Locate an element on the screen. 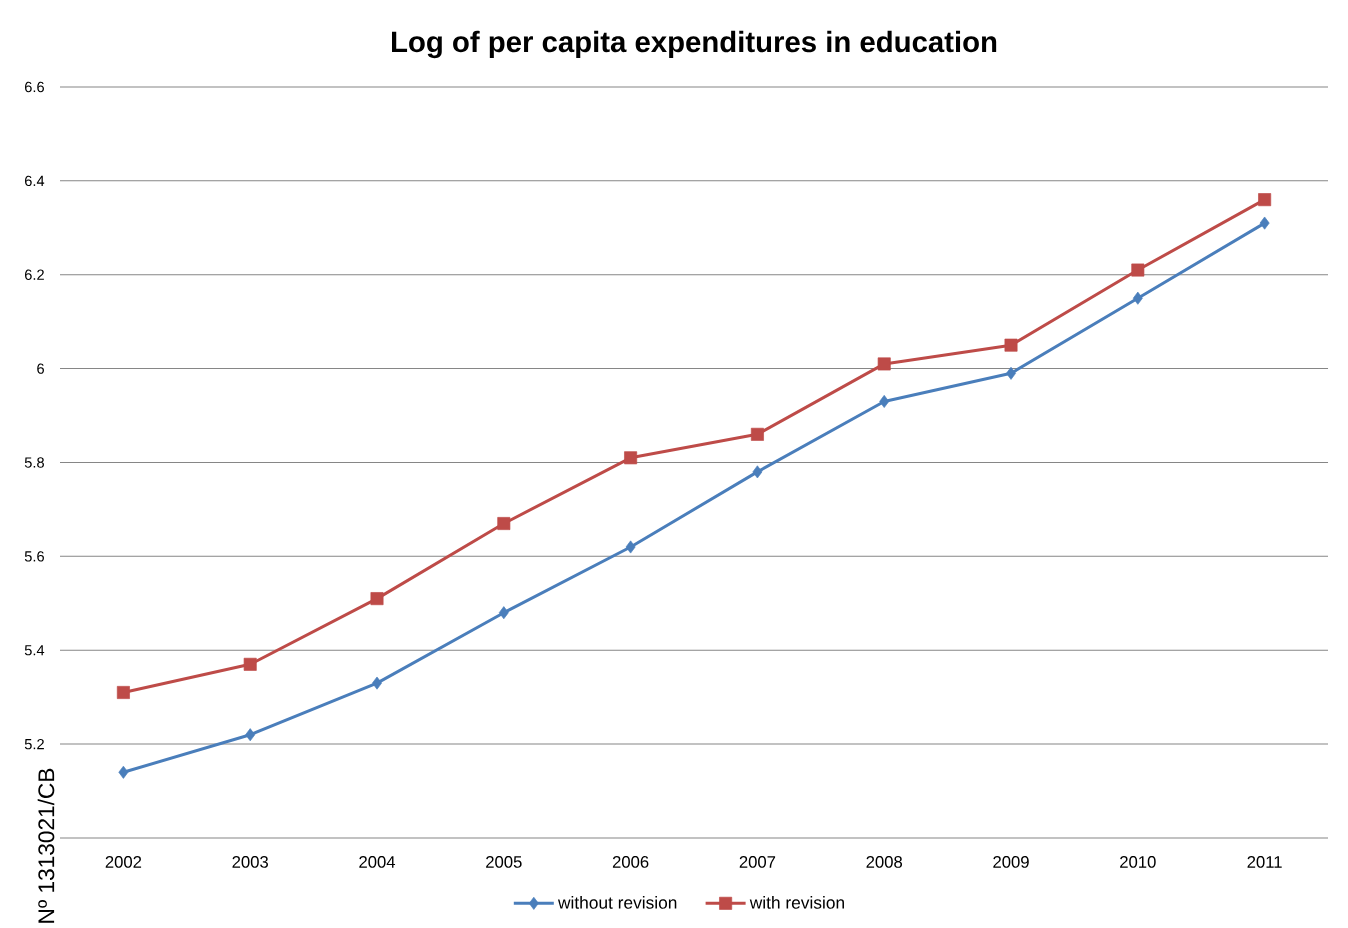 The width and height of the screenshot is (1348, 928). x-tick-label: 2008 is located at coordinates (884, 862).